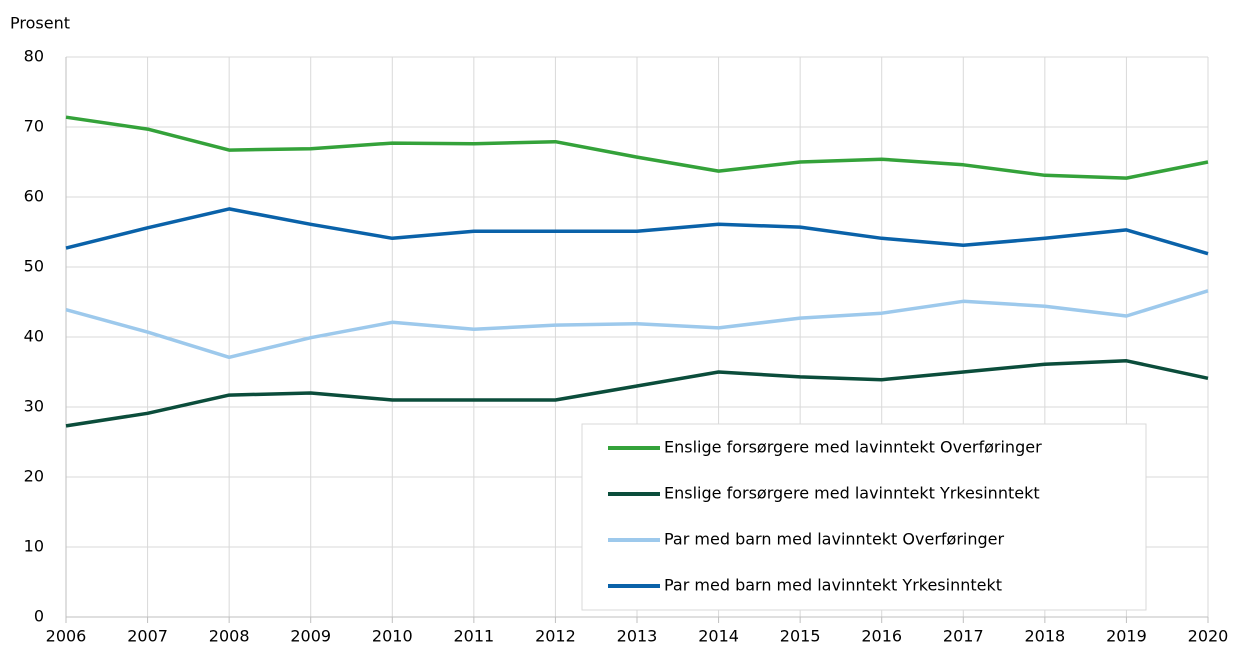 The height and width of the screenshot is (651, 1237). I want to click on x-tick-label: 2018, so click(1044, 636).